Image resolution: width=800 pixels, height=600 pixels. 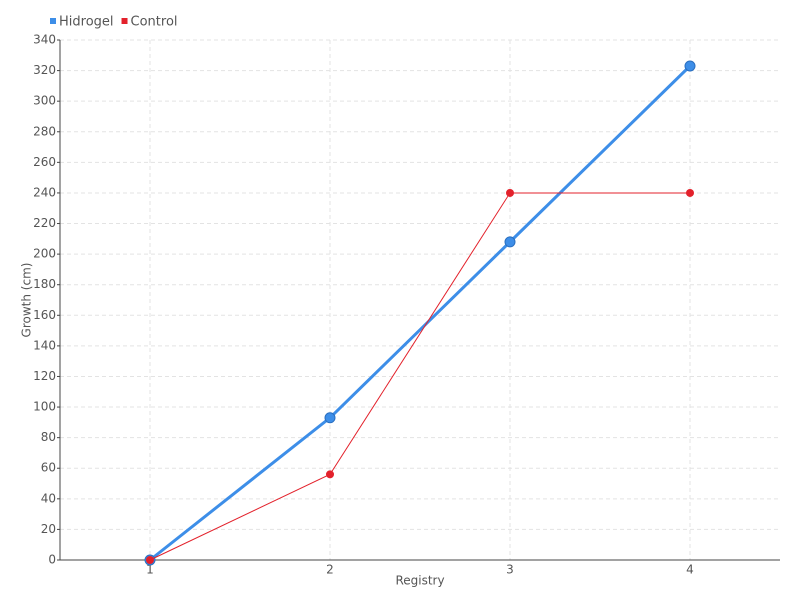 What do you see at coordinates (44, 162) in the screenshot?
I see `y-tick-label: 260` at bounding box center [44, 162].